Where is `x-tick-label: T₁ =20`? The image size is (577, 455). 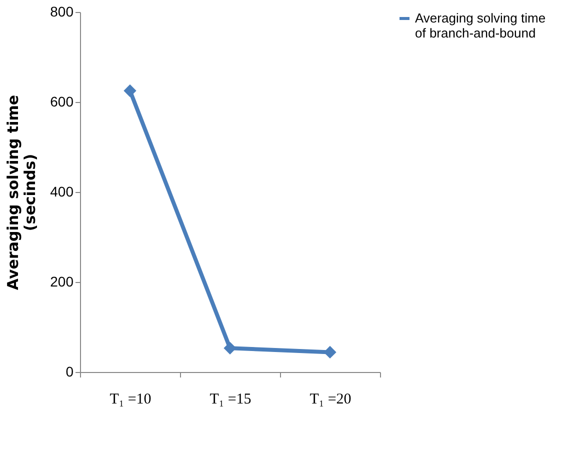
x-tick-label: T₁ =20 is located at coordinates (331, 400).